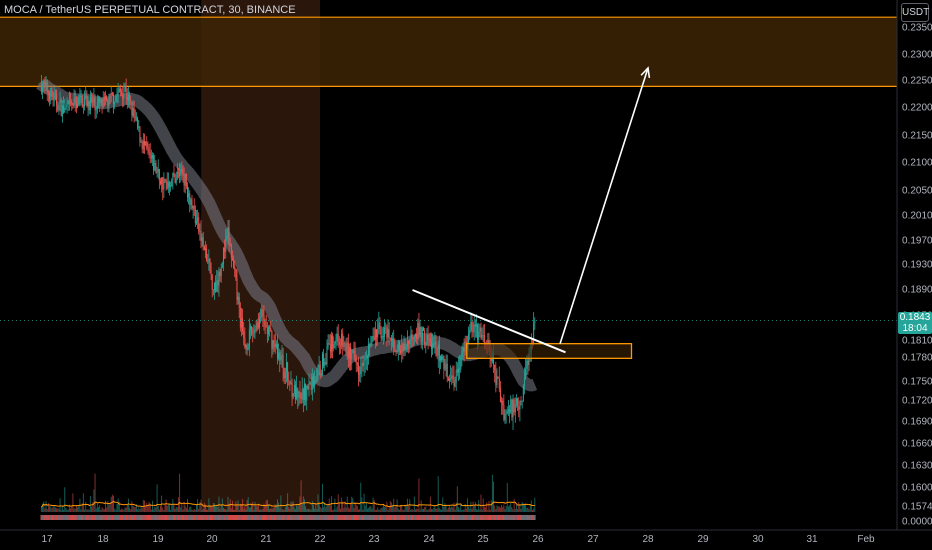 This screenshot has height=550, width=932. I want to click on target-arrow-head, so click(645, 72).